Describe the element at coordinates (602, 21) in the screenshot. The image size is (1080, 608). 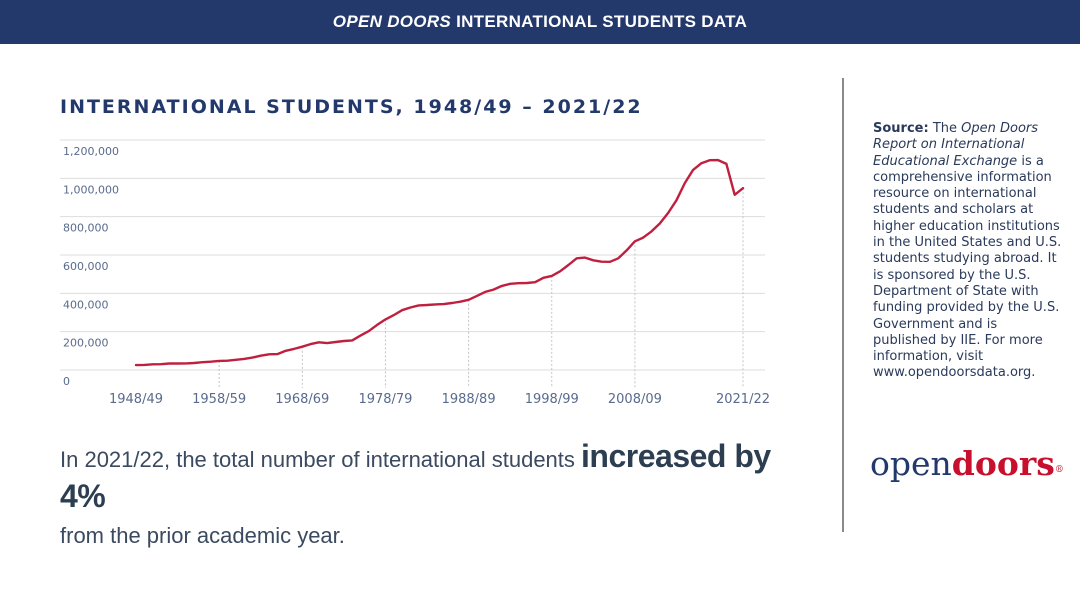
I see `banner-subtitle: INTERNATIONAL STUDENTS DATA` at that location.